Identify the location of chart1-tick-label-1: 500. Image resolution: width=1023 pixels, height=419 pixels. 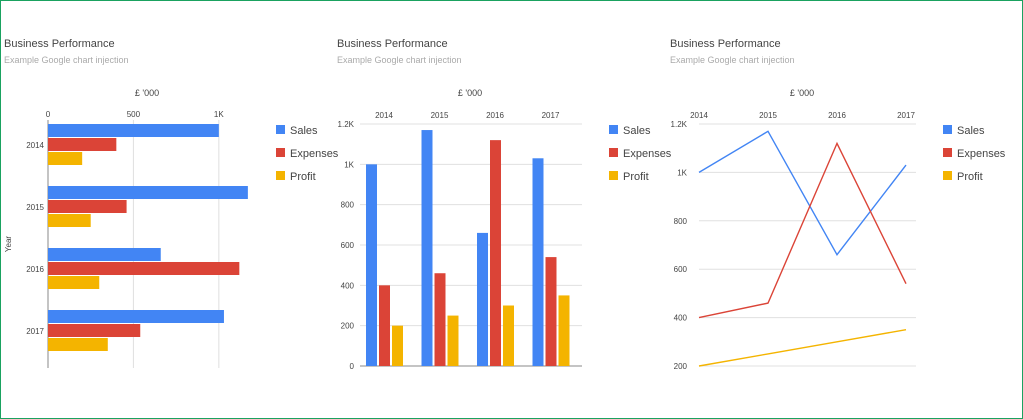
(134, 114).